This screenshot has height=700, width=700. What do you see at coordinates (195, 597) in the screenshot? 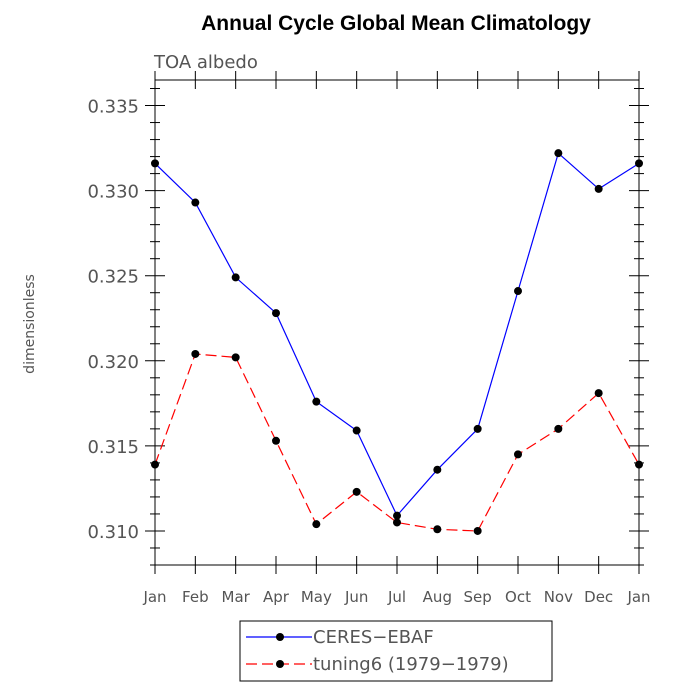
I see `x-tick-label: Feb` at bounding box center [195, 597].